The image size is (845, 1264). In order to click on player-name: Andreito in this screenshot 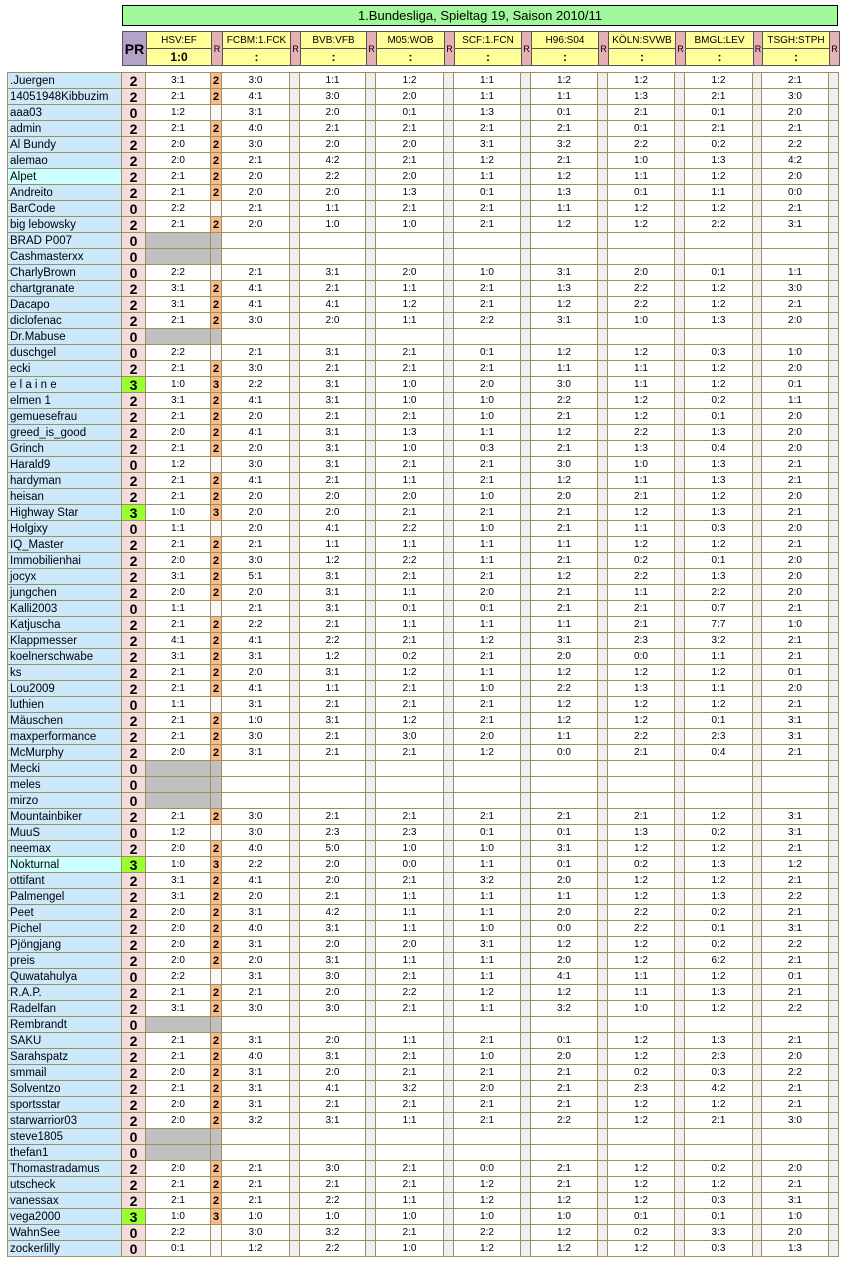, I will do `click(64, 192)`.